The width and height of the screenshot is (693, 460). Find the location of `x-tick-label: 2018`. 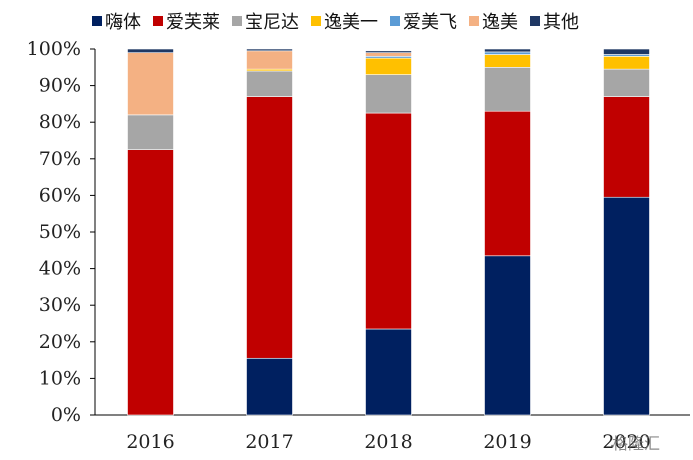

x-tick-label: 2018 is located at coordinates (388, 442).